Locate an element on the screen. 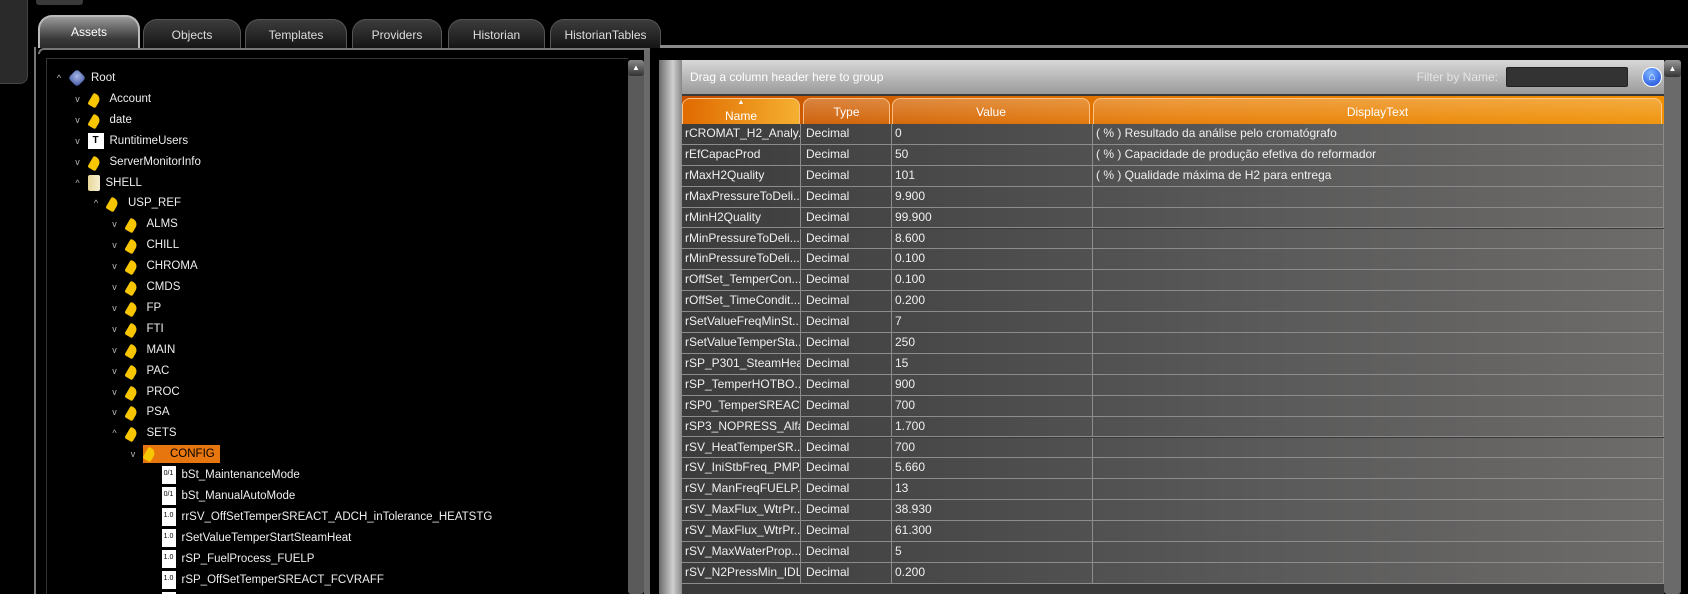  table-row: rSP0_TemperSREAC... Decimal 700 is located at coordinates (1173, 406).